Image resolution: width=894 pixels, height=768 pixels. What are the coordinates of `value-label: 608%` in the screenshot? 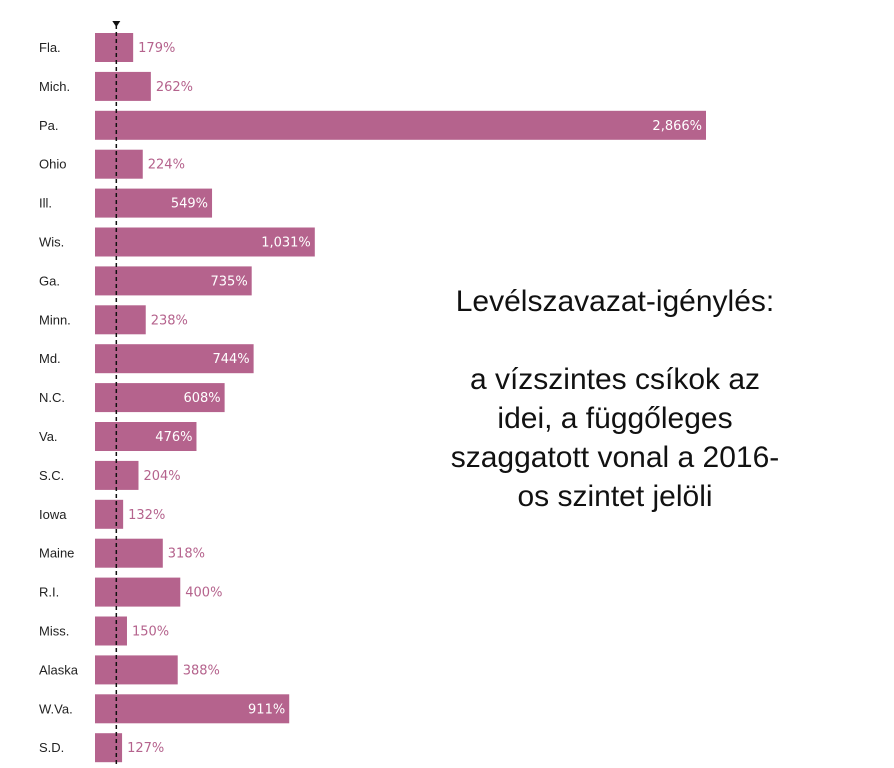 It's located at (201, 398).